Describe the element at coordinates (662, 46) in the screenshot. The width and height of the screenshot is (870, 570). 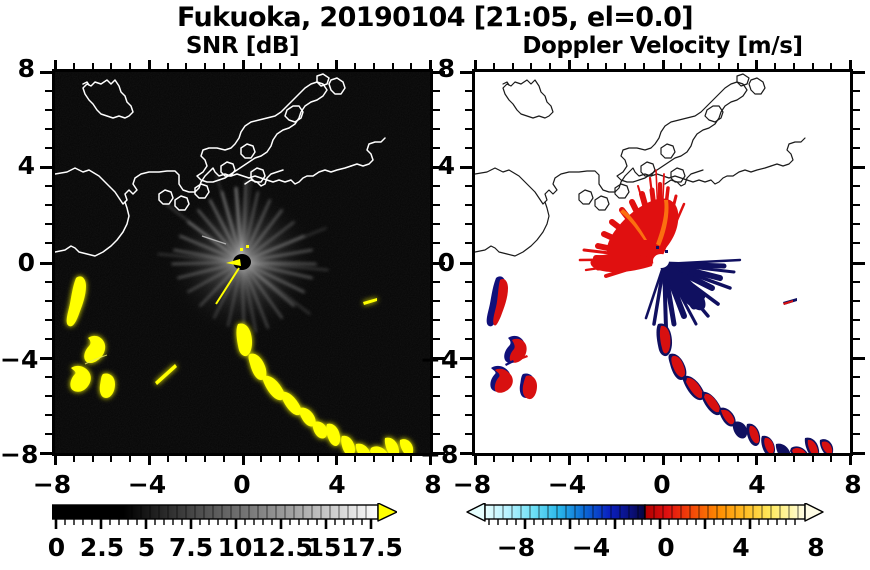
I see `doppler-panel-title: Doppler Velocity [m/s]` at that location.